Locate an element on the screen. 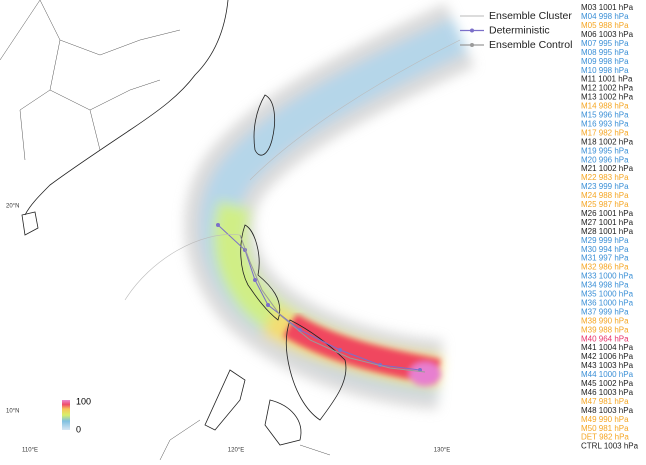  member-label: M21 1002 hPa is located at coordinates (607, 168).